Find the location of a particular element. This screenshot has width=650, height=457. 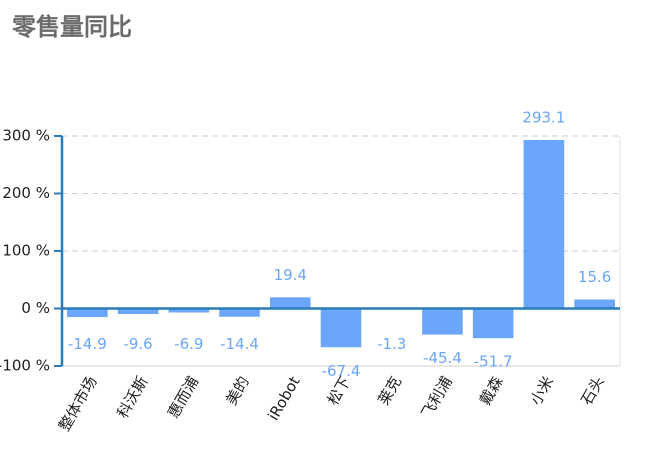

x-tick-label: 戴森 is located at coordinates (491, 390).